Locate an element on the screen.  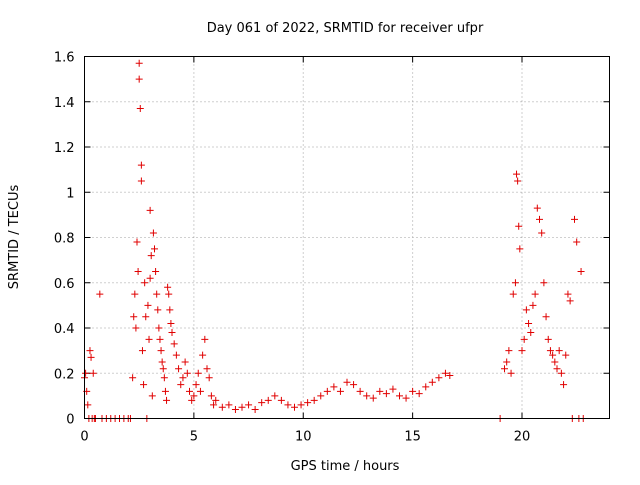
y-tick-label: 1.6 is located at coordinates (64, 58).